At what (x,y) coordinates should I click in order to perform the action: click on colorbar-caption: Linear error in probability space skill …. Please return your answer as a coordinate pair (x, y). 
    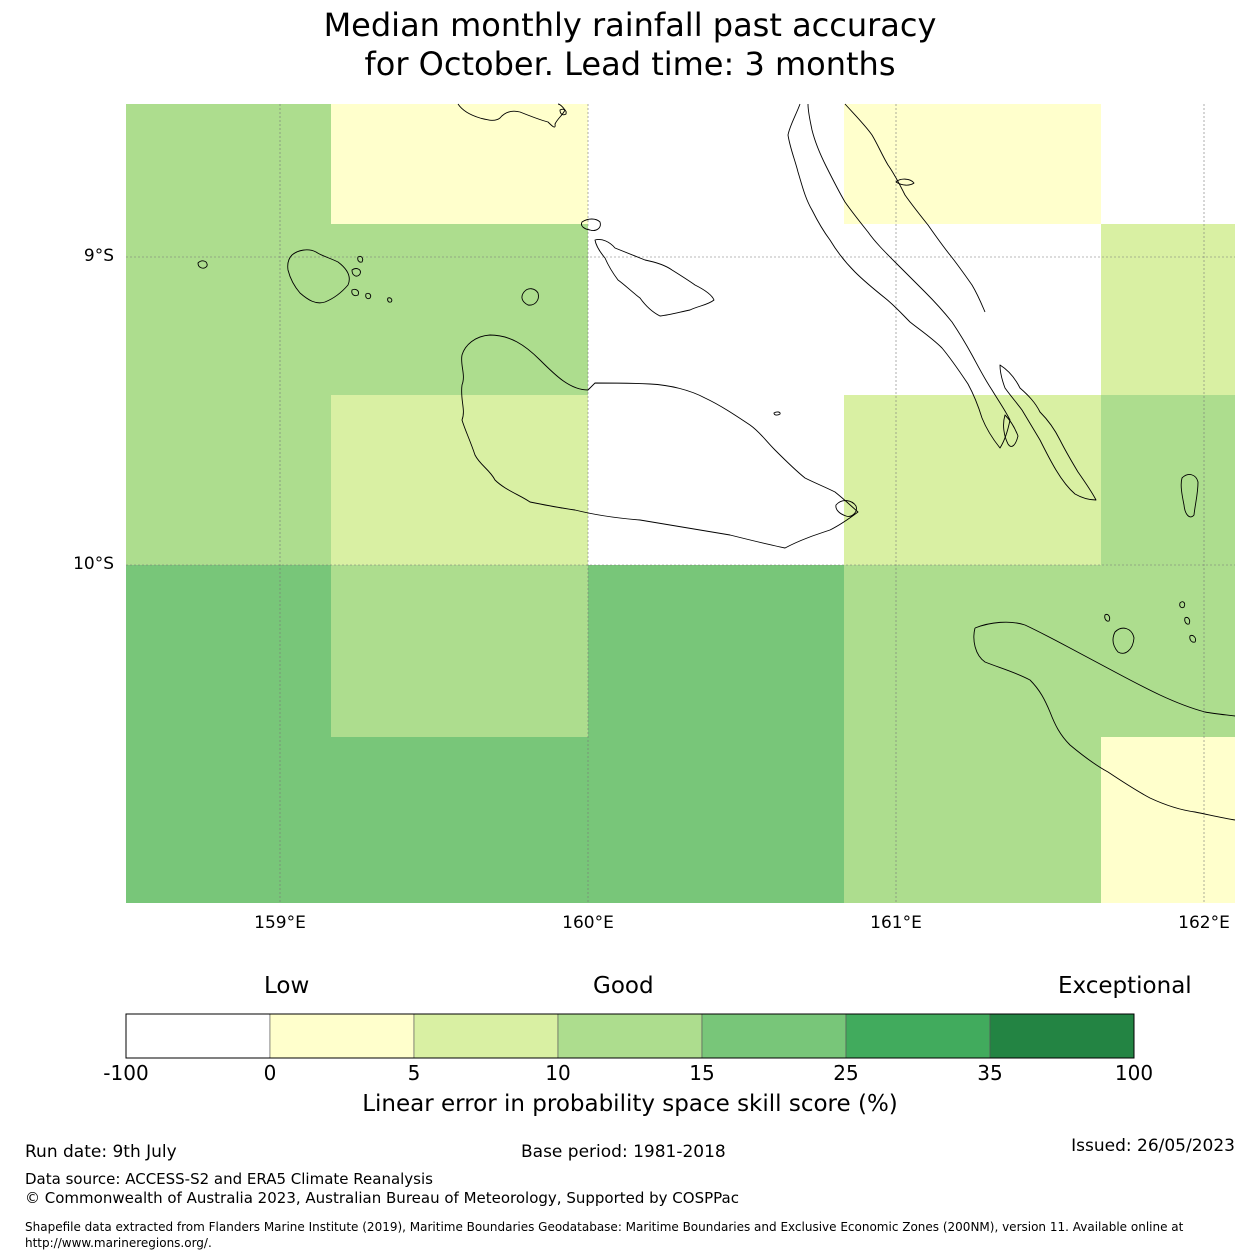
    Looking at the image, I should click on (630, 1104).